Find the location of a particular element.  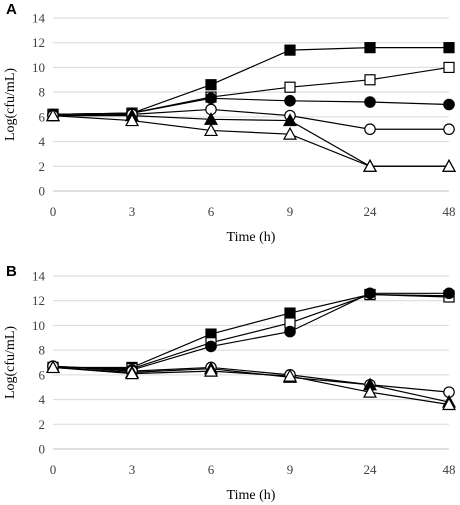

panel-letter: A is located at coordinates (11, 9).